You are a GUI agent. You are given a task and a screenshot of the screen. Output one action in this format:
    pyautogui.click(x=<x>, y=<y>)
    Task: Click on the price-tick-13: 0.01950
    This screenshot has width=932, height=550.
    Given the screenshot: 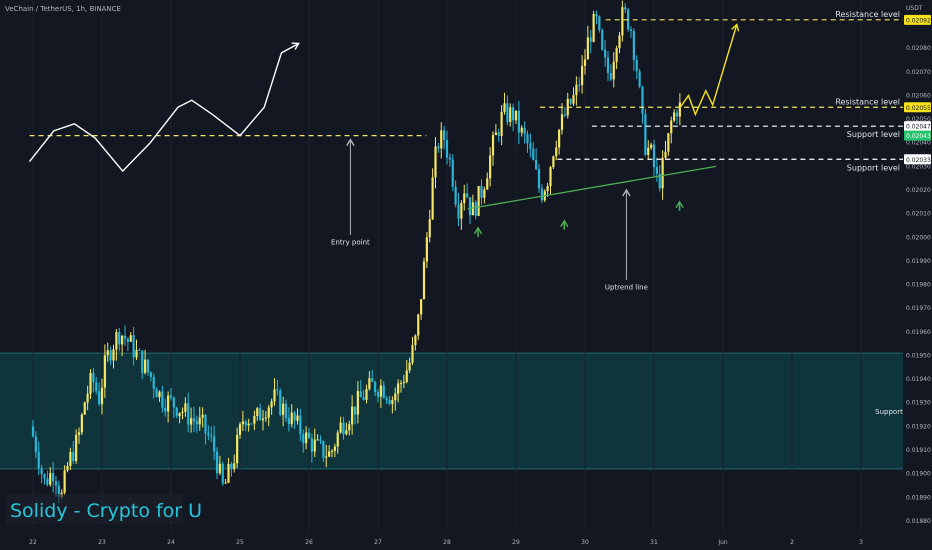 What is the action you would take?
    pyautogui.click(x=918, y=355)
    